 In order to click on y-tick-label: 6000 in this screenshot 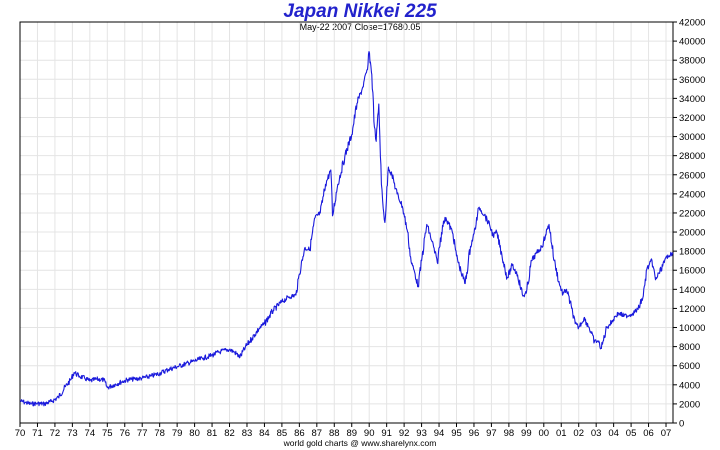, I will do `click(689, 366)`.